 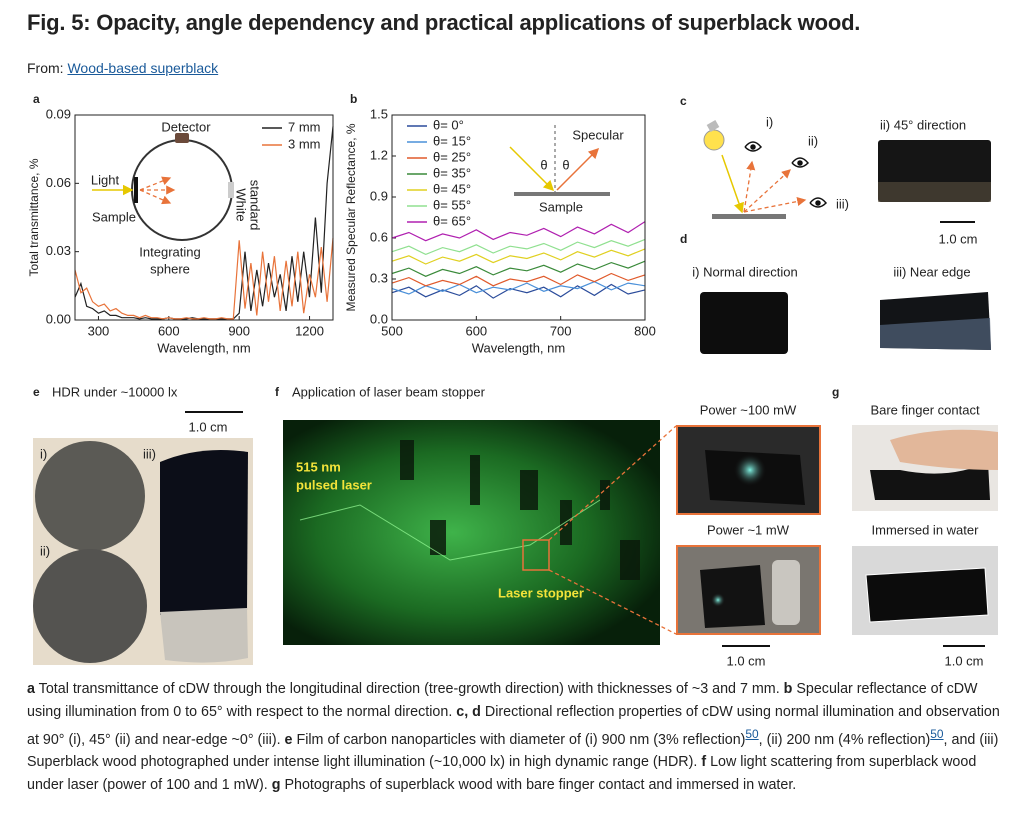 What do you see at coordinates (31, 689) in the screenshot?
I see `caption-label: a` at bounding box center [31, 689].